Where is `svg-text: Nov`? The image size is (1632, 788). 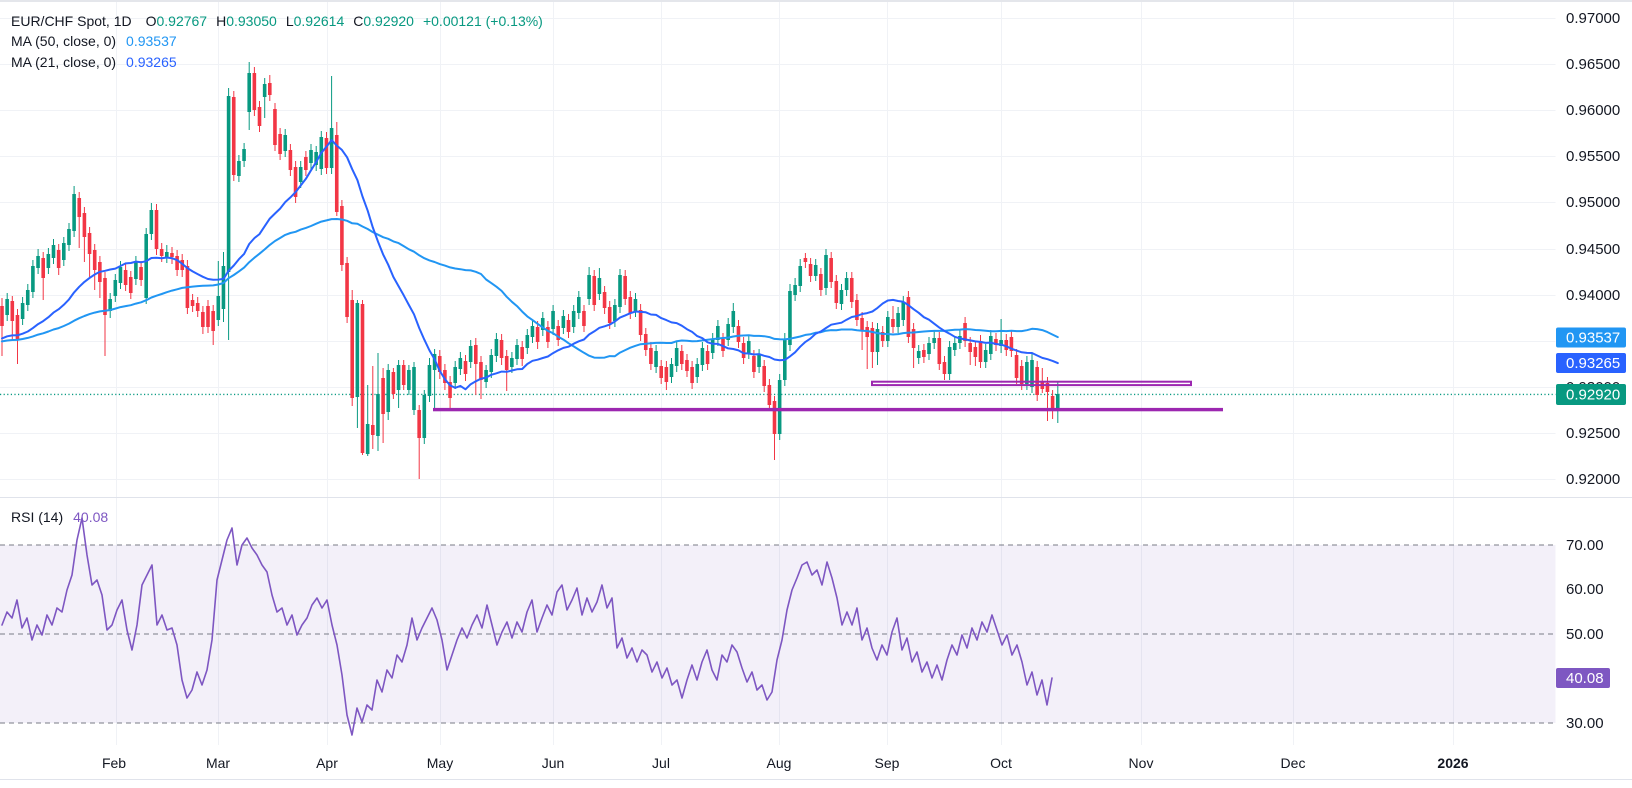
svg-text: Nov is located at coordinates (1141, 763).